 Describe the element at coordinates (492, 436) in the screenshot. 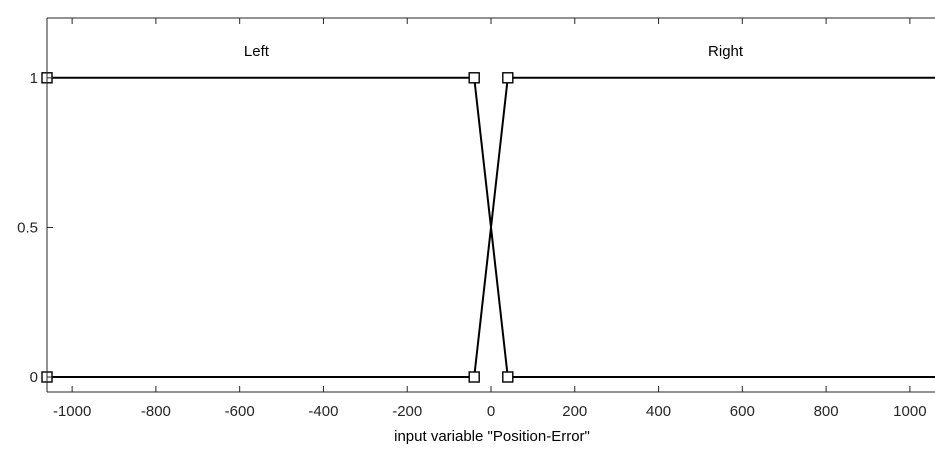

I see `x-axis-title: input variable "Position-Error"` at that location.